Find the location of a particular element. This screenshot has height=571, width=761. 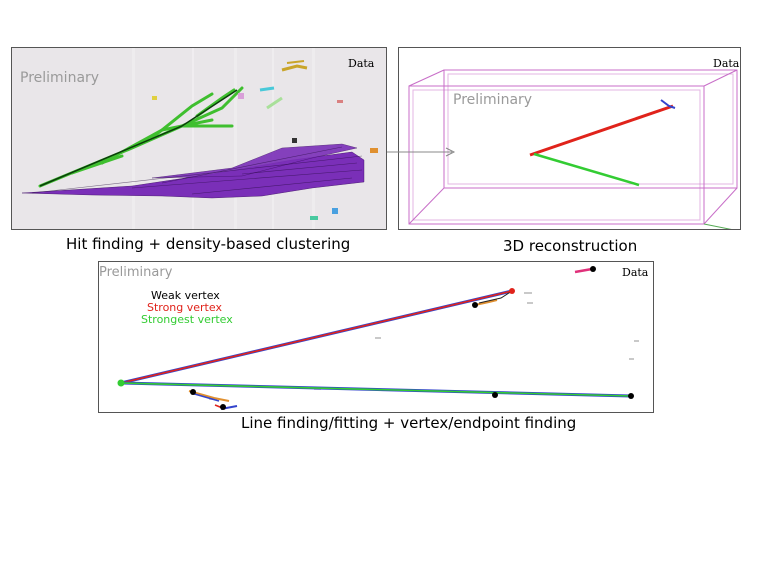

segment-top-right is located at coordinates (583, 270).